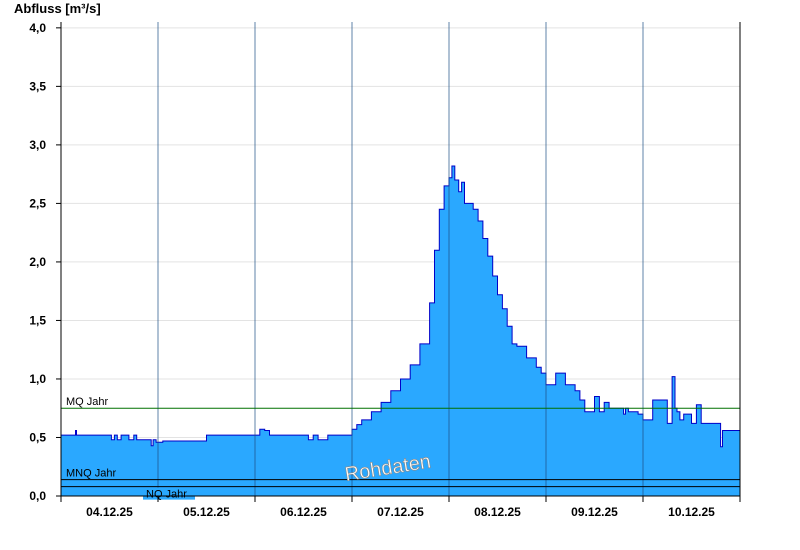 The image size is (800, 550). Describe the element at coordinates (691, 512) in the screenshot. I see `x-tick-label: 10.12.25` at that location.